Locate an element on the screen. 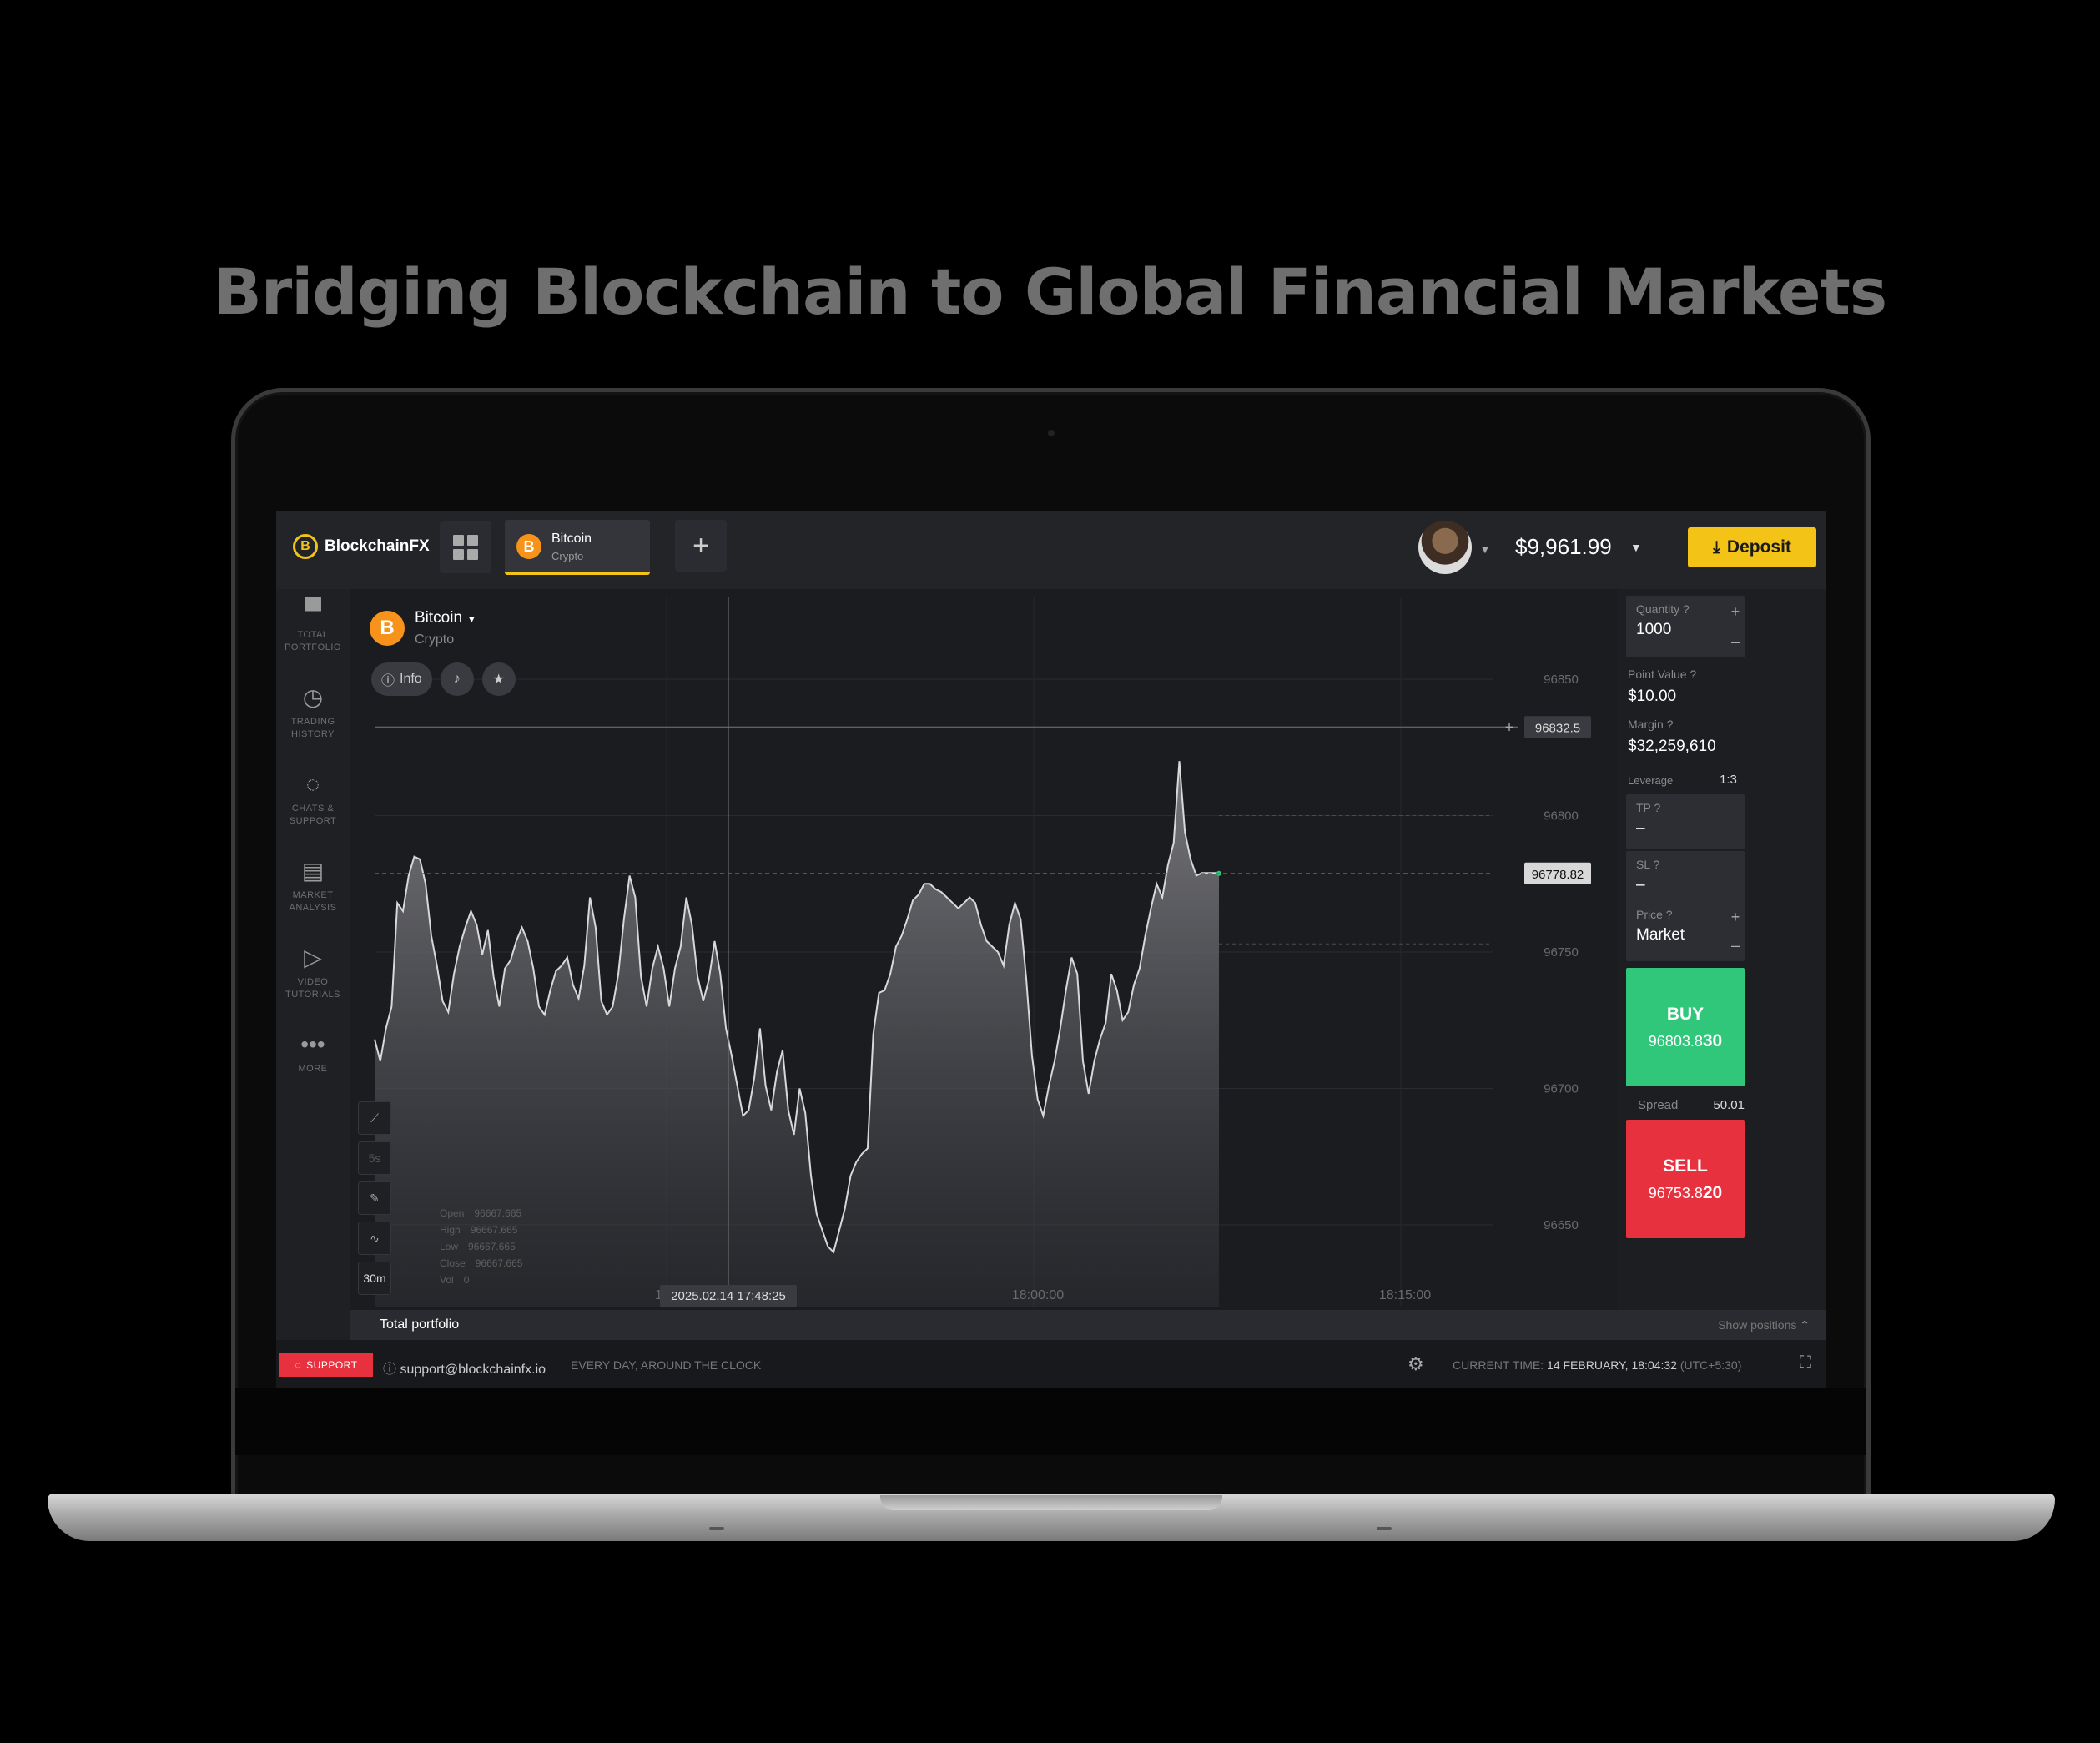 The width and height of the screenshot is (2100, 1743). tp-value: – is located at coordinates (1640, 828).